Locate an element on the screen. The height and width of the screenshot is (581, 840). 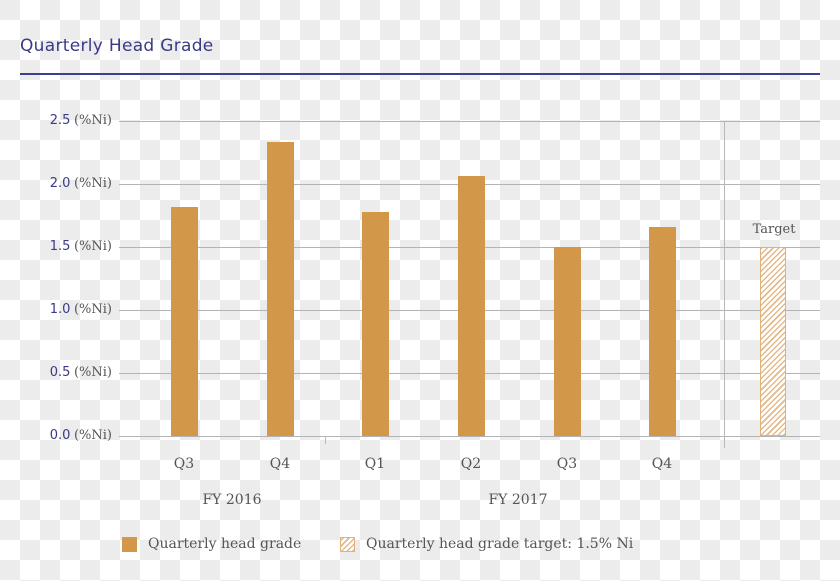
y-tick-label: 1.5 (%Ni) is located at coordinates (56, 247).